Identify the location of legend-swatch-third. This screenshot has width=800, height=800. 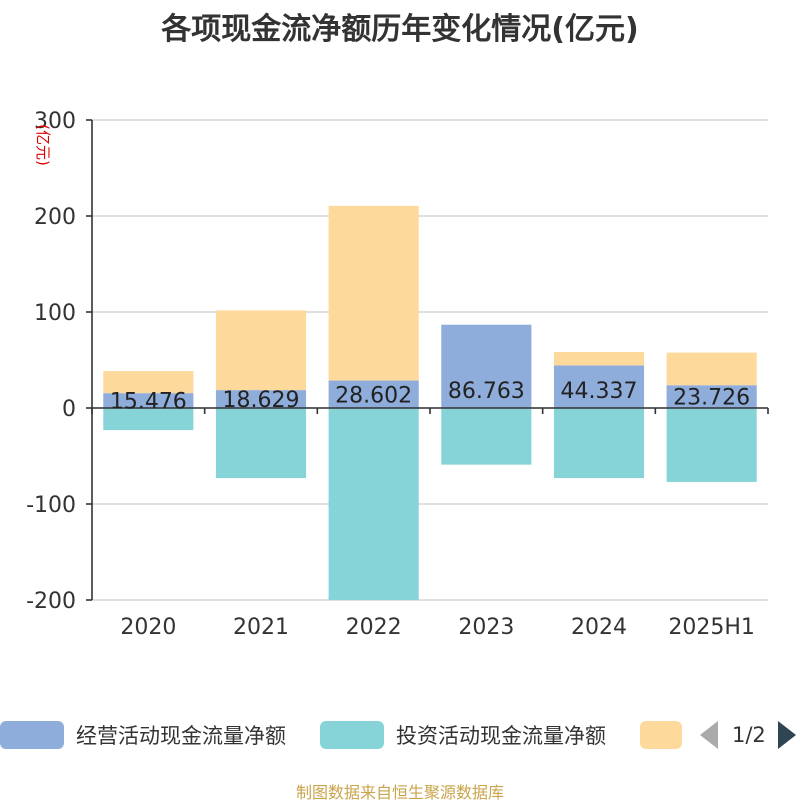
(661, 735).